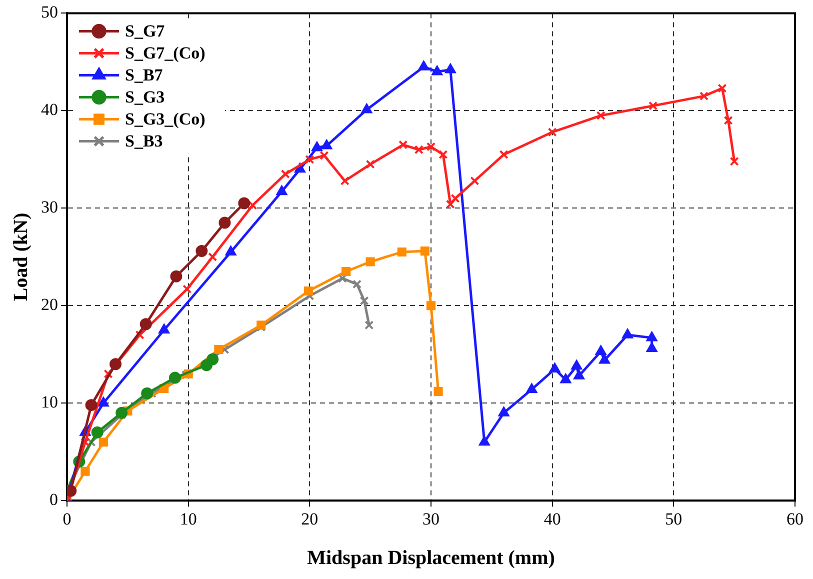  Describe the element at coordinates (795, 518) in the screenshot. I see `x-tick-label: 60` at that location.